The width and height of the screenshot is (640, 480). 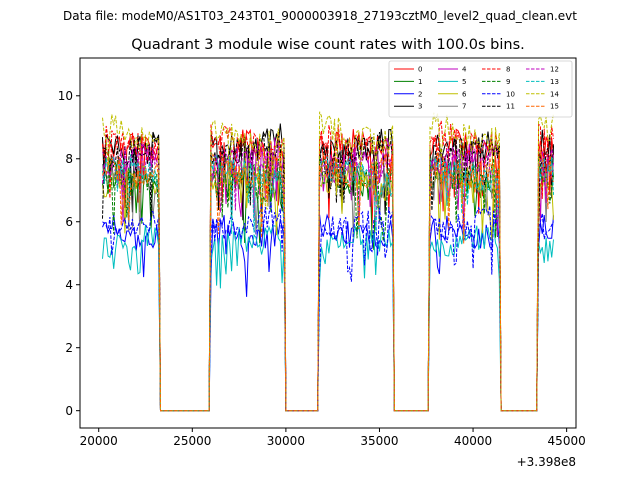 What do you see at coordinates (420, 70) in the screenshot?
I see `legend-label-0: 0` at bounding box center [420, 70].